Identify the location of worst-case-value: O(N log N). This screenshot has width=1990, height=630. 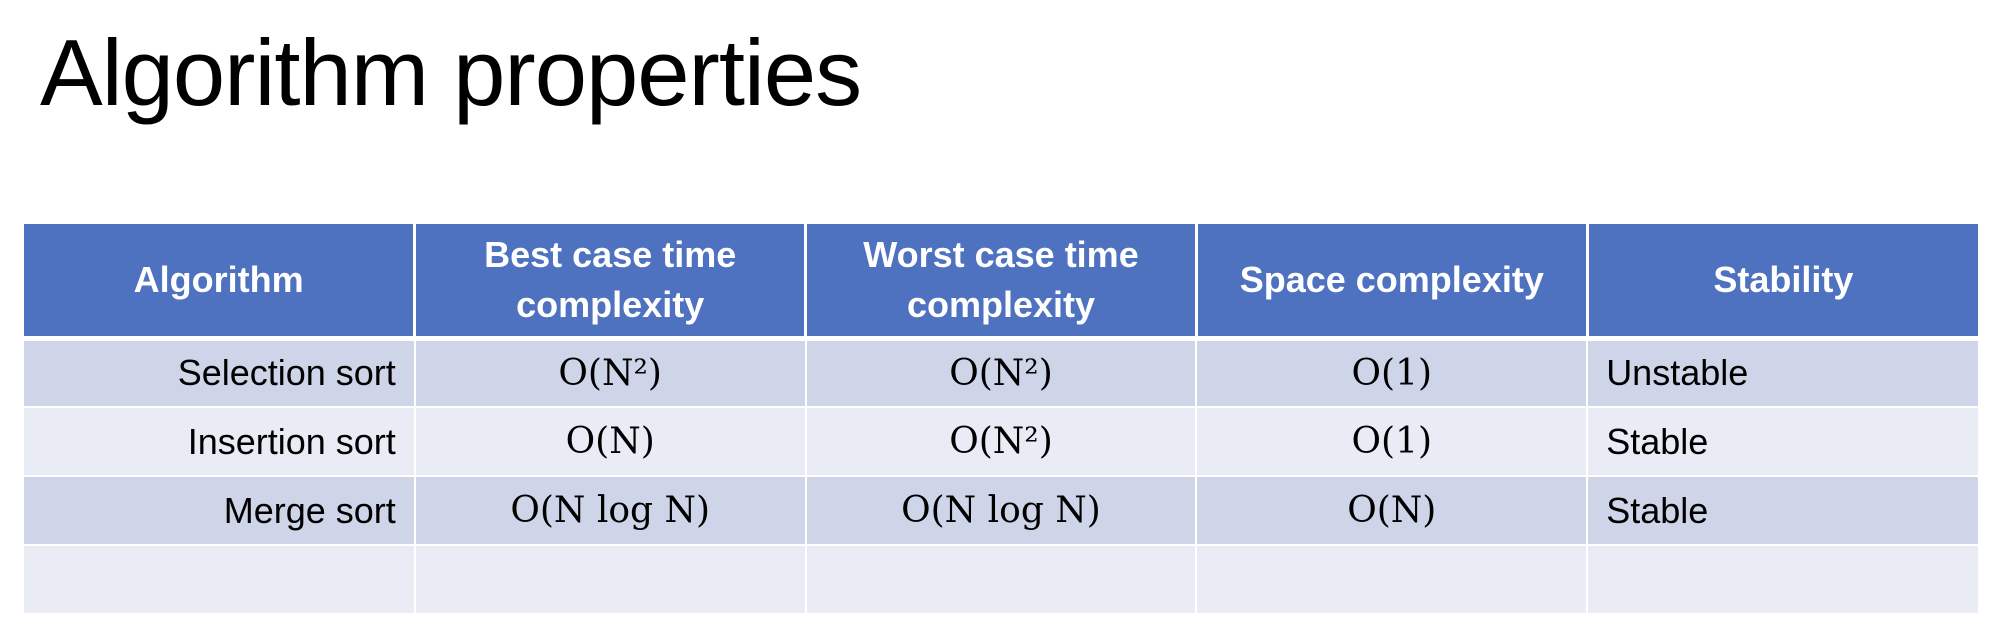
(1001, 510).